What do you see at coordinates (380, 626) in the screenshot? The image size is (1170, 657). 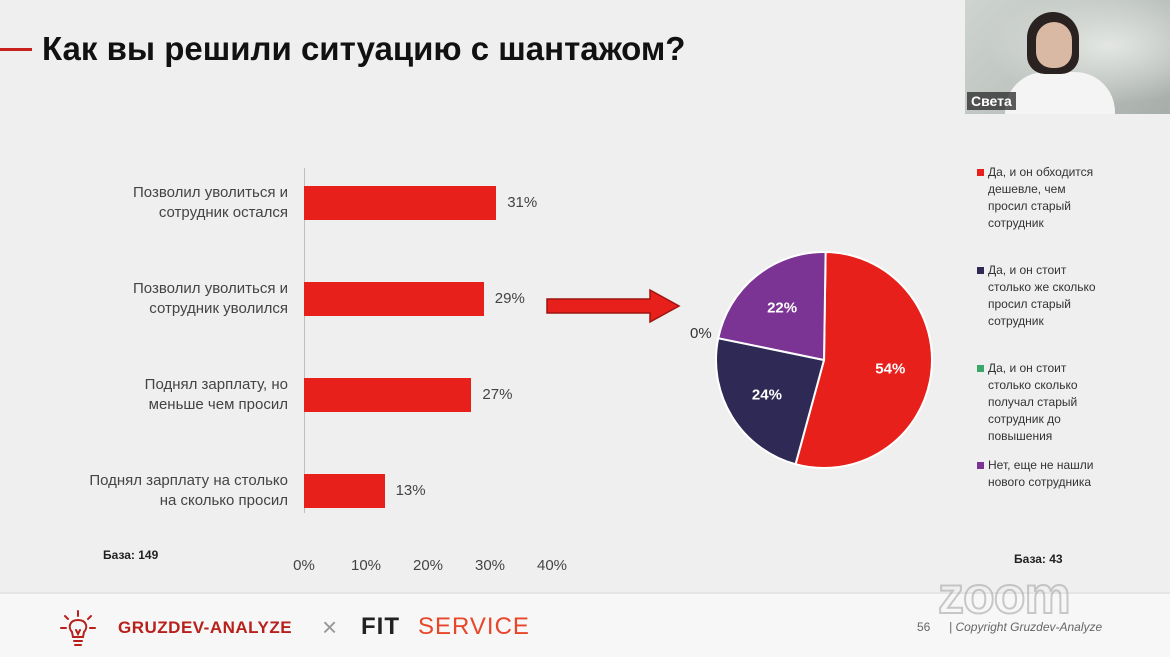 I see `partner-logo-fit: FIT` at bounding box center [380, 626].